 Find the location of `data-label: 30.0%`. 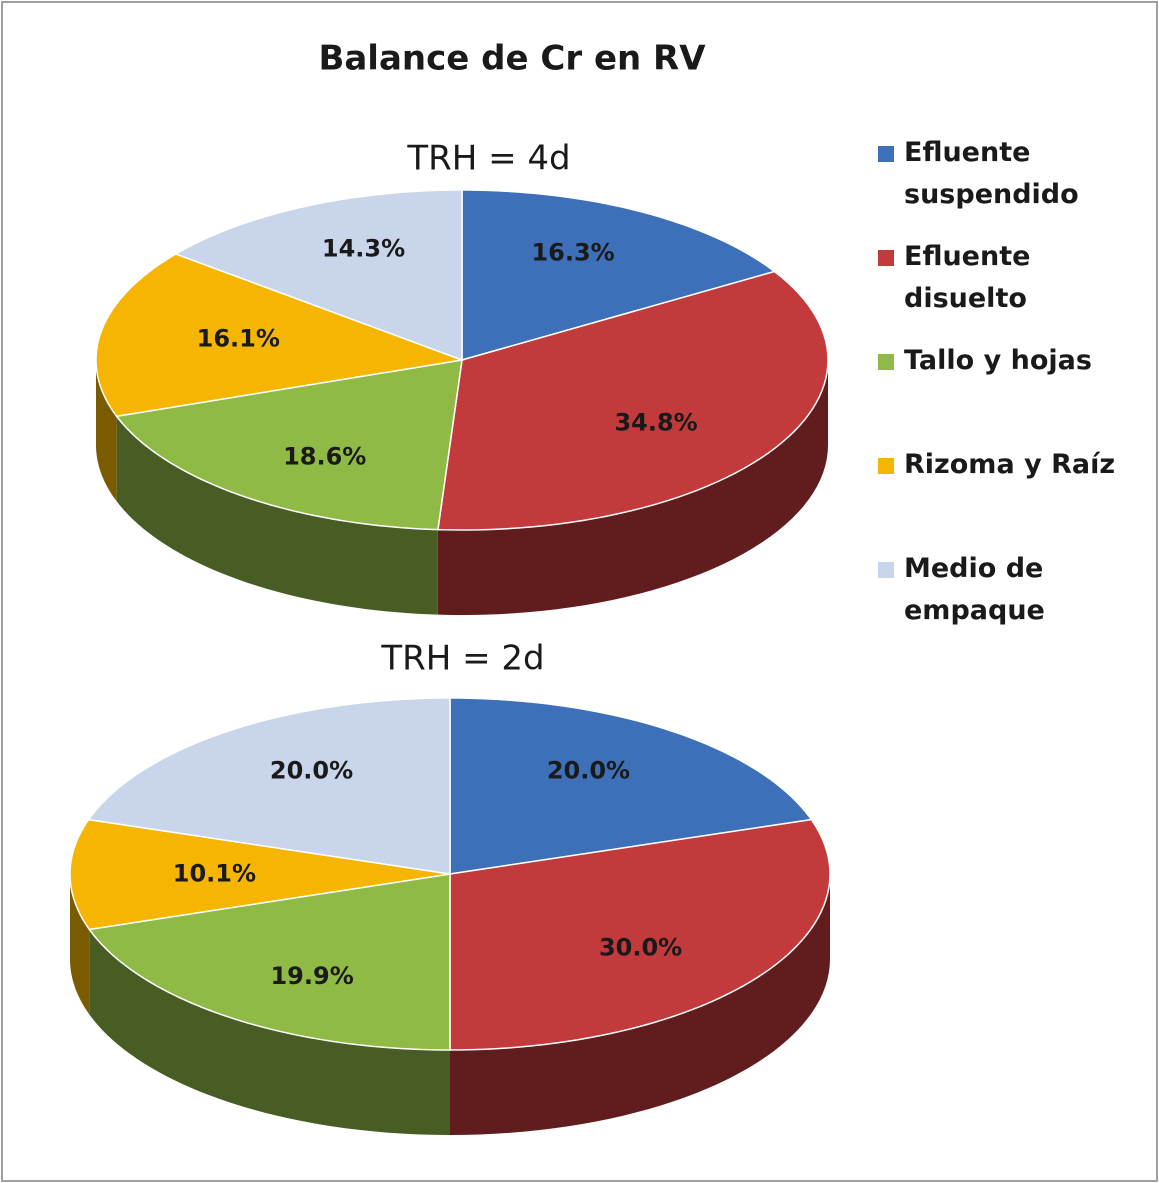

data-label: 30.0% is located at coordinates (640, 947).